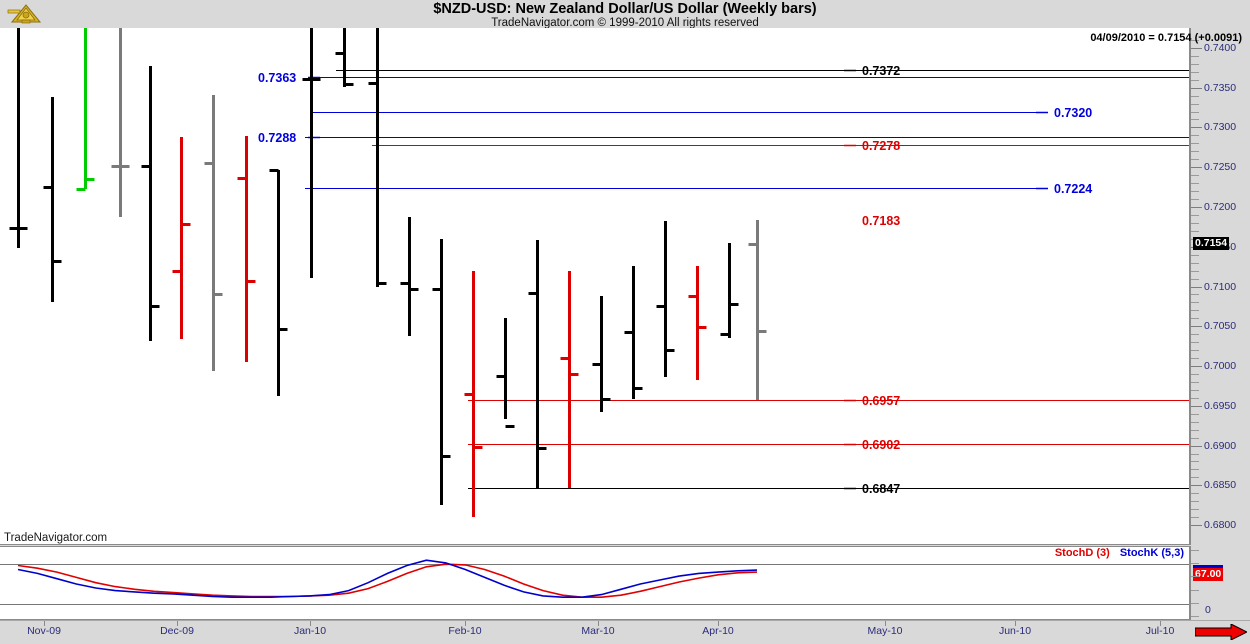 This screenshot has width=1250, height=644. What do you see at coordinates (26, 14) in the screenshot?
I see `sextant-logo-icon` at bounding box center [26, 14].